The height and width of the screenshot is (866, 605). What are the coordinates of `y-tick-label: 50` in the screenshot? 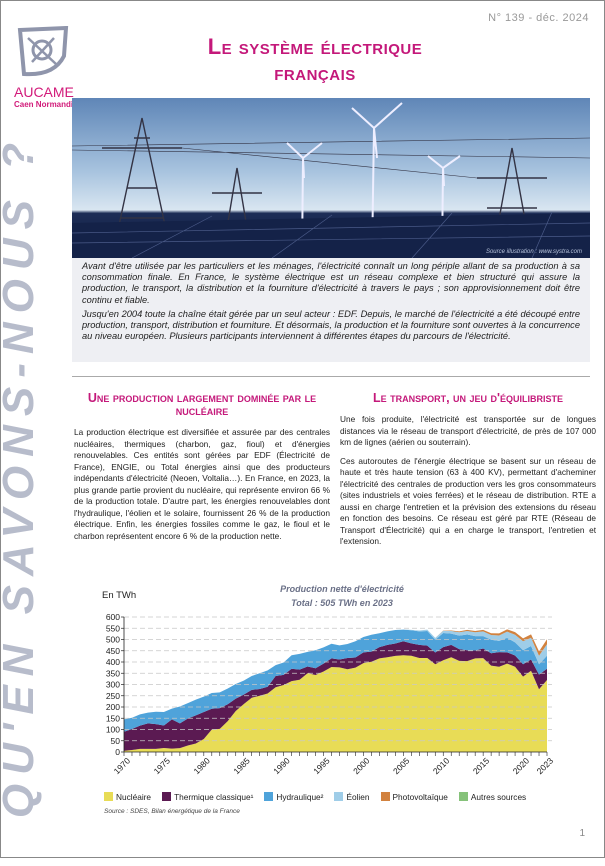 It's located at (116, 741).